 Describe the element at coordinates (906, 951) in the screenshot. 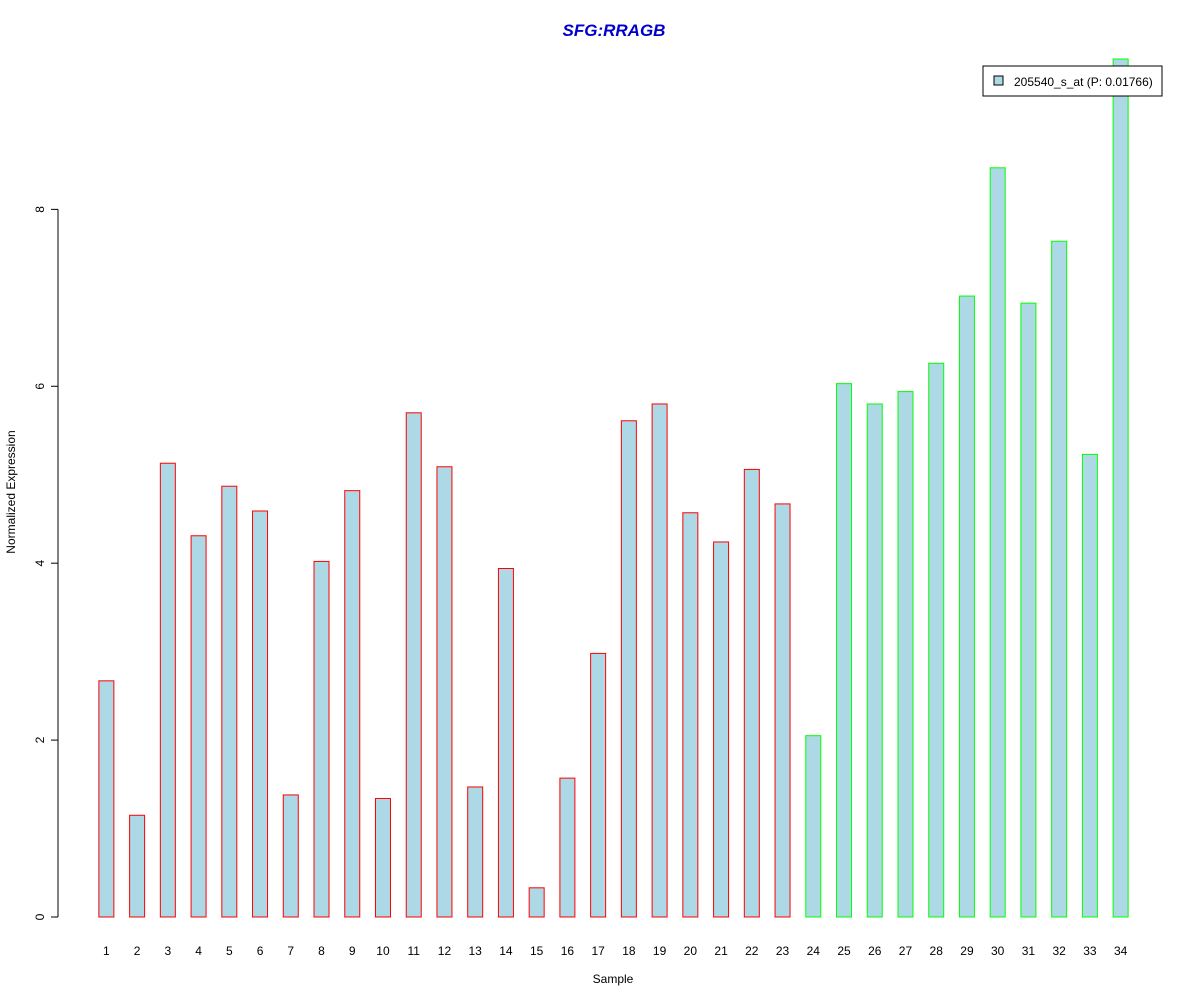

I see `x-tick-label: 27` at that location.